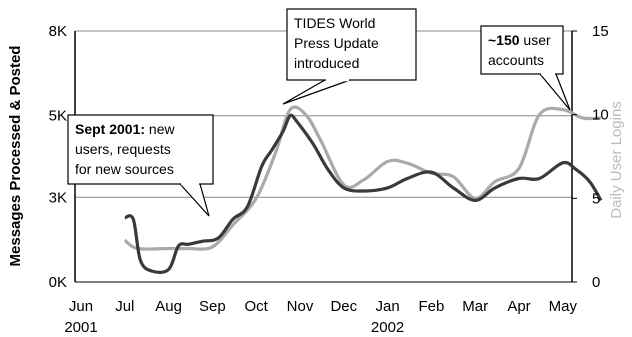 The width and height of the screenshot is (632, 337). What do you see at coordinates (124, 306) in the screenshot?
I see `x-tick-label: Jul` at bounding box center [124, 306].